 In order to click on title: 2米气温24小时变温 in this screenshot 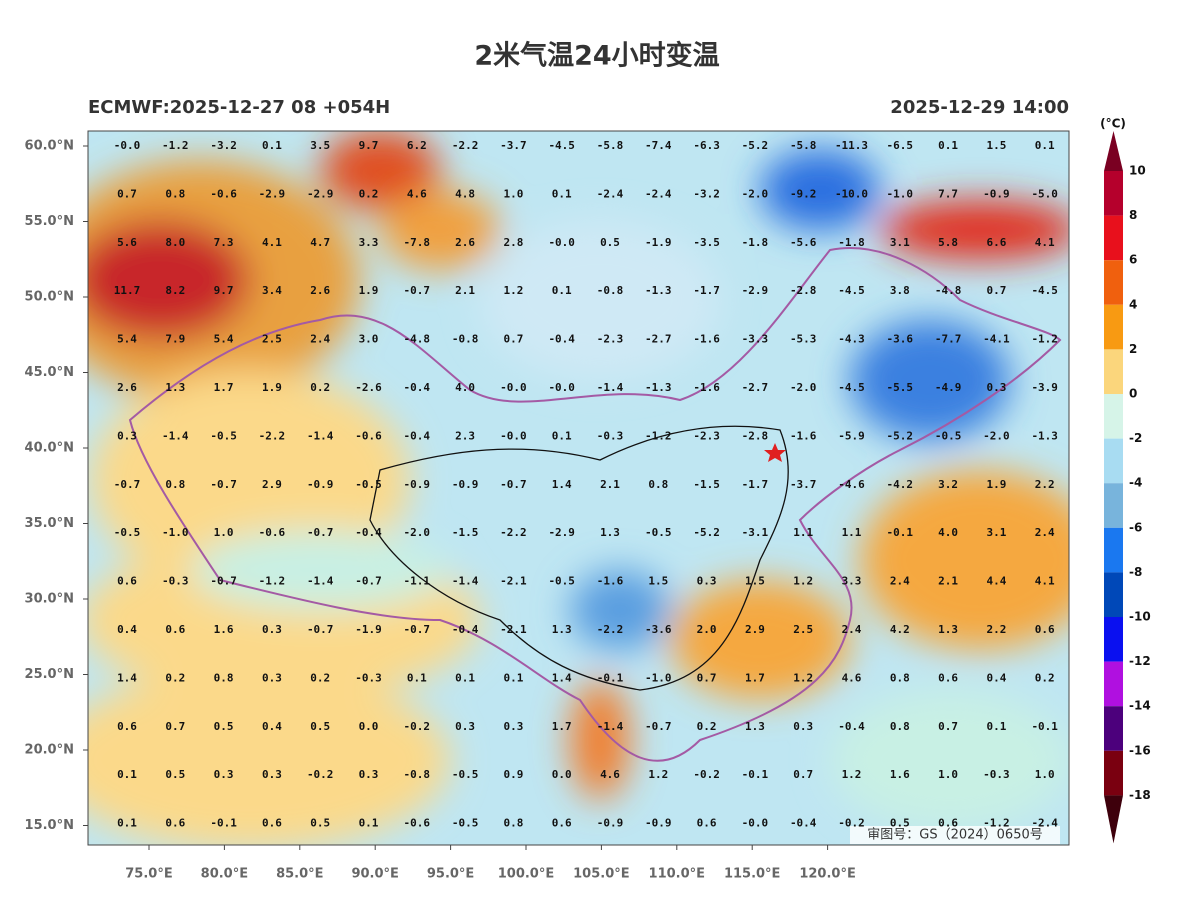, I will do `click(596, 56)`.